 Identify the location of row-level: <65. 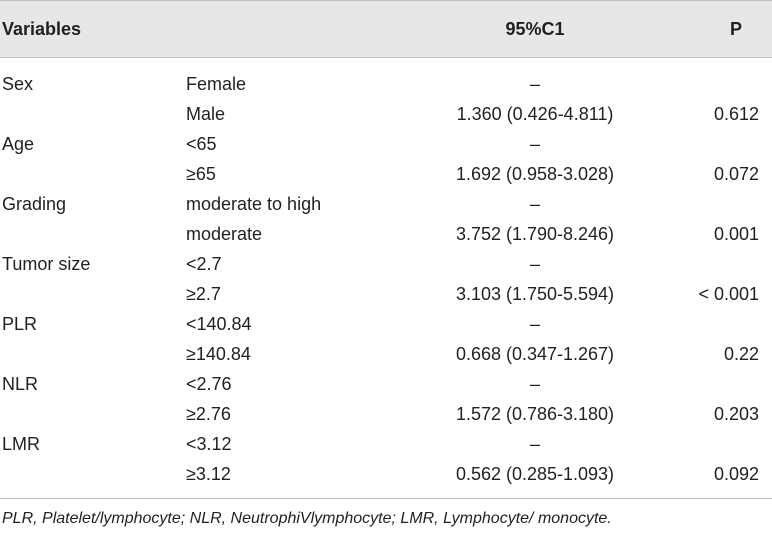
(201, 144).